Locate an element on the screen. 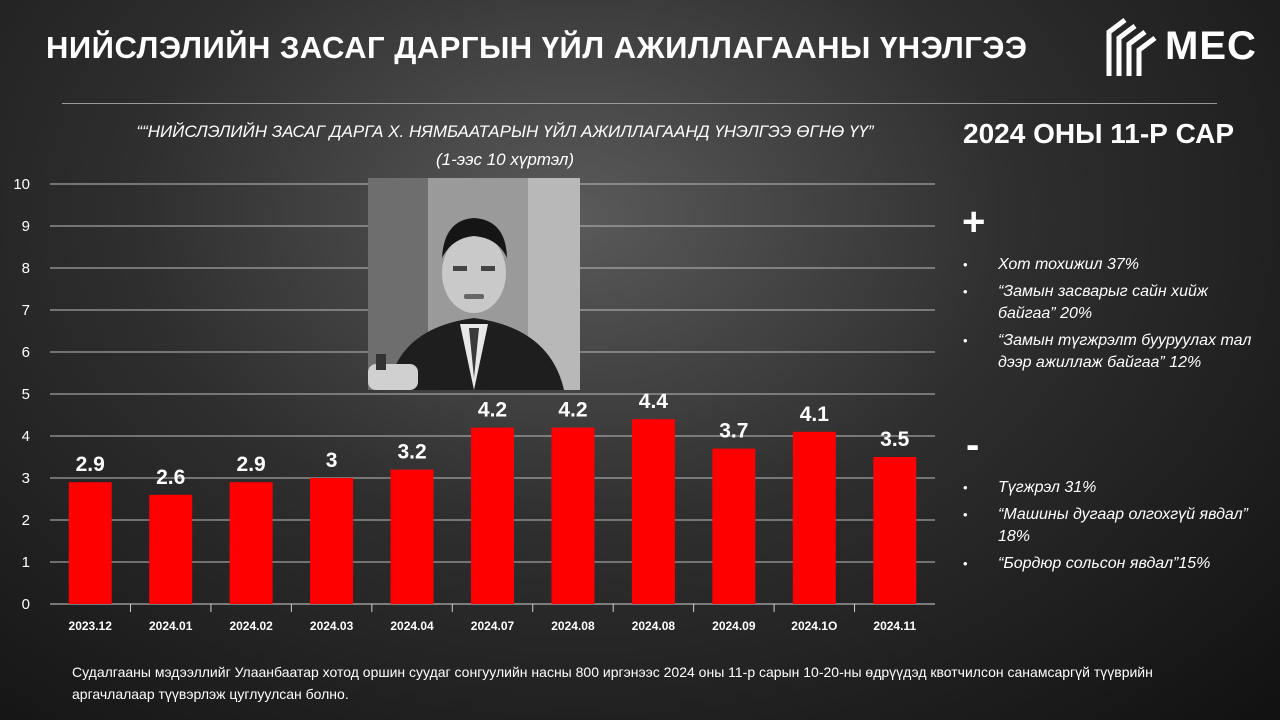  y-tick-label: 4 is located at coordinates (26, 436).